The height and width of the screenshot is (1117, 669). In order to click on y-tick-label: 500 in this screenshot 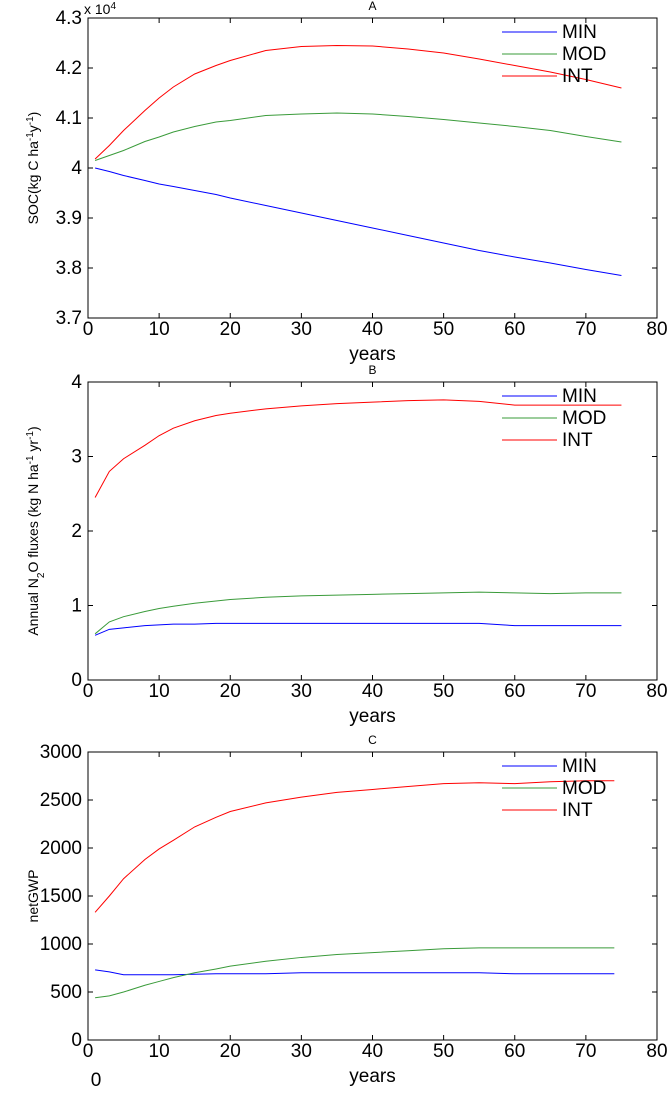, I will do `click(66, 992)`.